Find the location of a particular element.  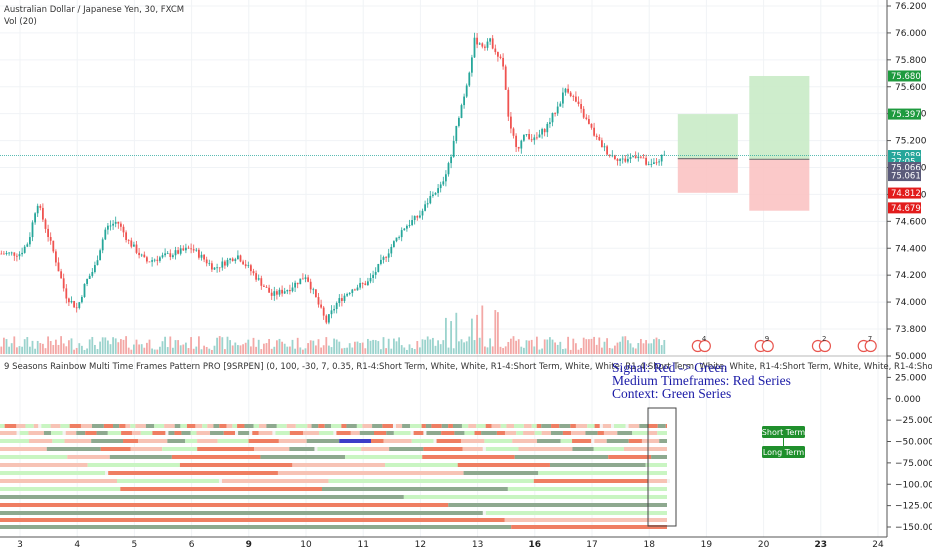

long-term-button: Long Term is located at coordinates (783, 452).